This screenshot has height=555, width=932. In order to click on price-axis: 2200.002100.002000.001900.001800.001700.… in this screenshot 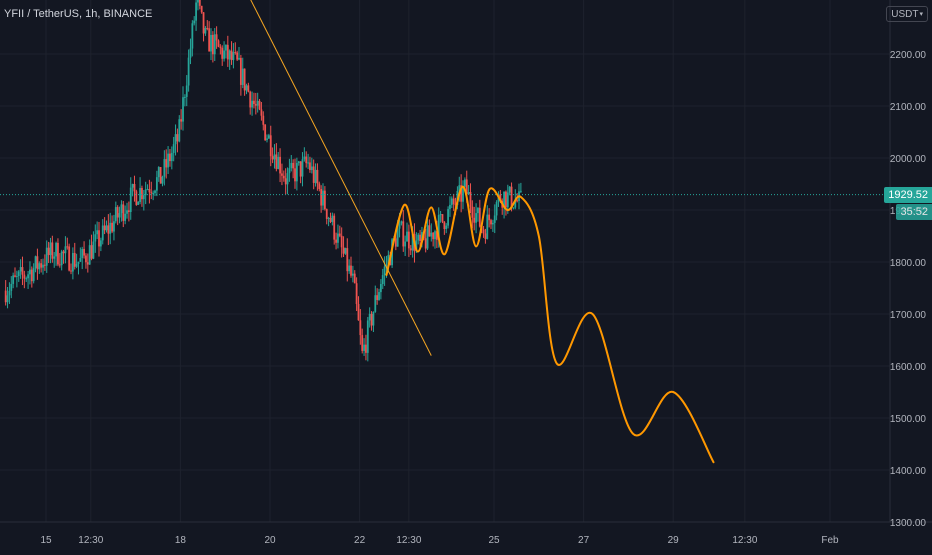, I will do `click(908, 289)`.